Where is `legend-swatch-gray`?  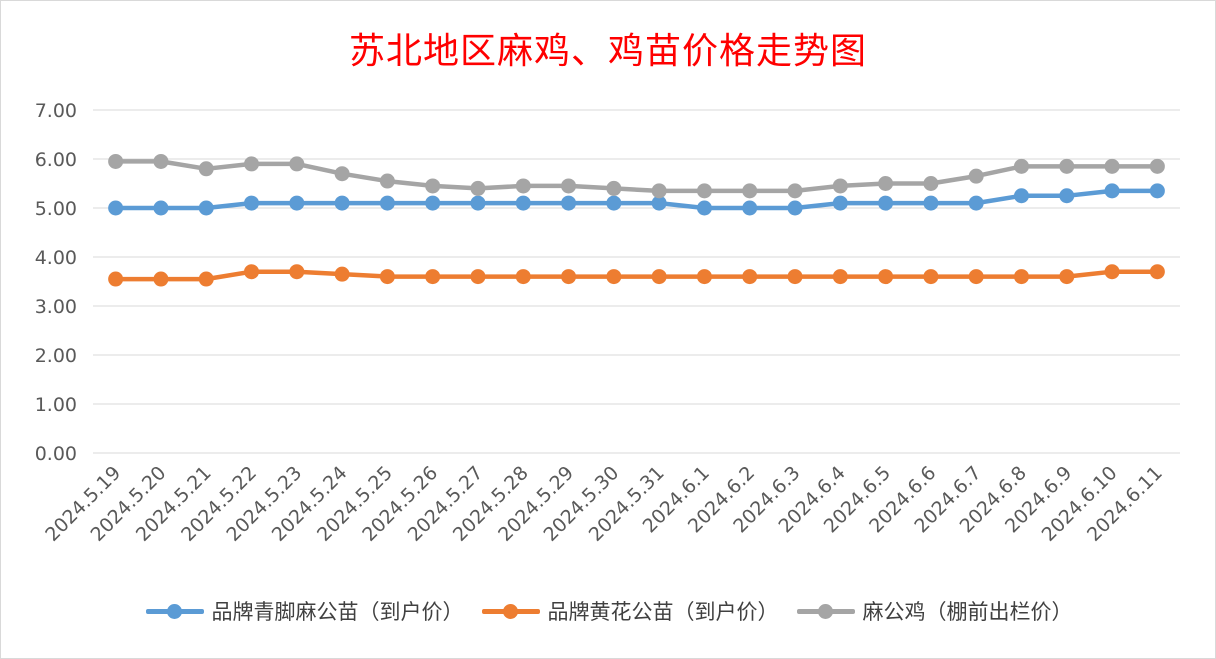 legend-swatch-gray is located at coordinates (826, 611).